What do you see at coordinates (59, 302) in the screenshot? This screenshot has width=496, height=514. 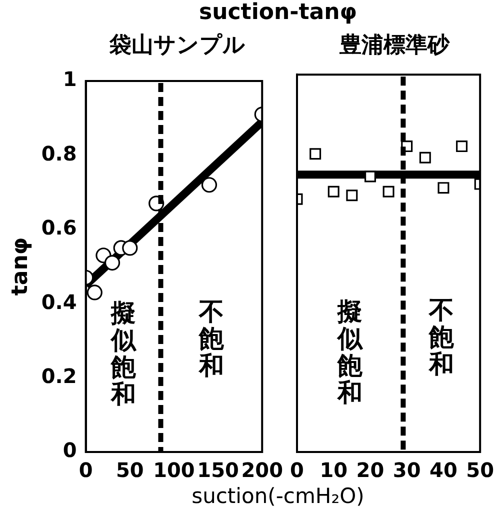 I see `y-tick-label: 0.4` at bounding box center [59, 302].